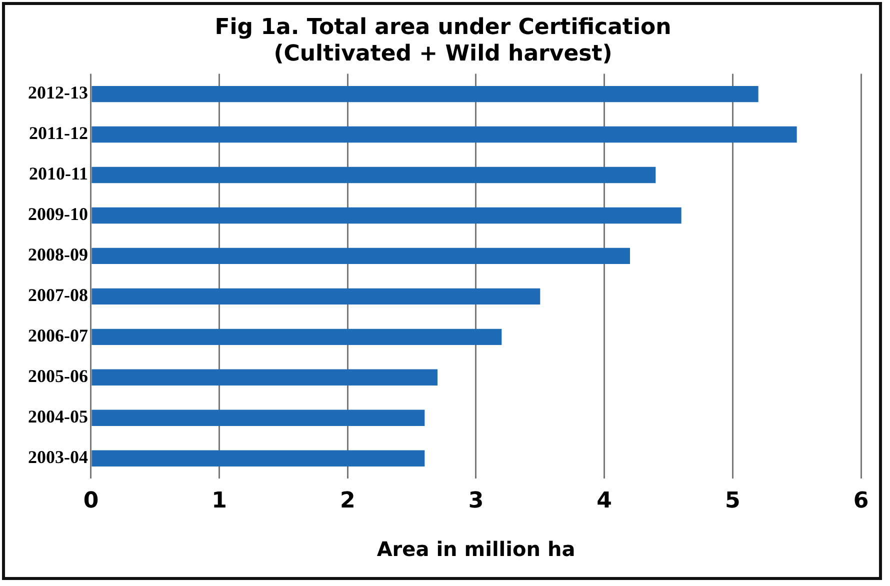  I want to click on y-tick-label: 2007-08, so click(58, 295).